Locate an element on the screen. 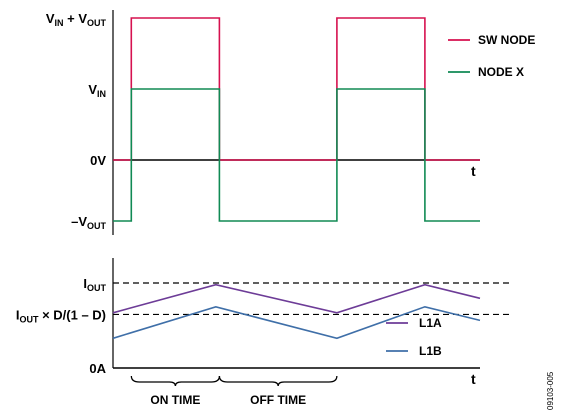 The width and height of the screenshot is (567, 416). on-time-label: ON TIME is located at coordinates (175, 400).